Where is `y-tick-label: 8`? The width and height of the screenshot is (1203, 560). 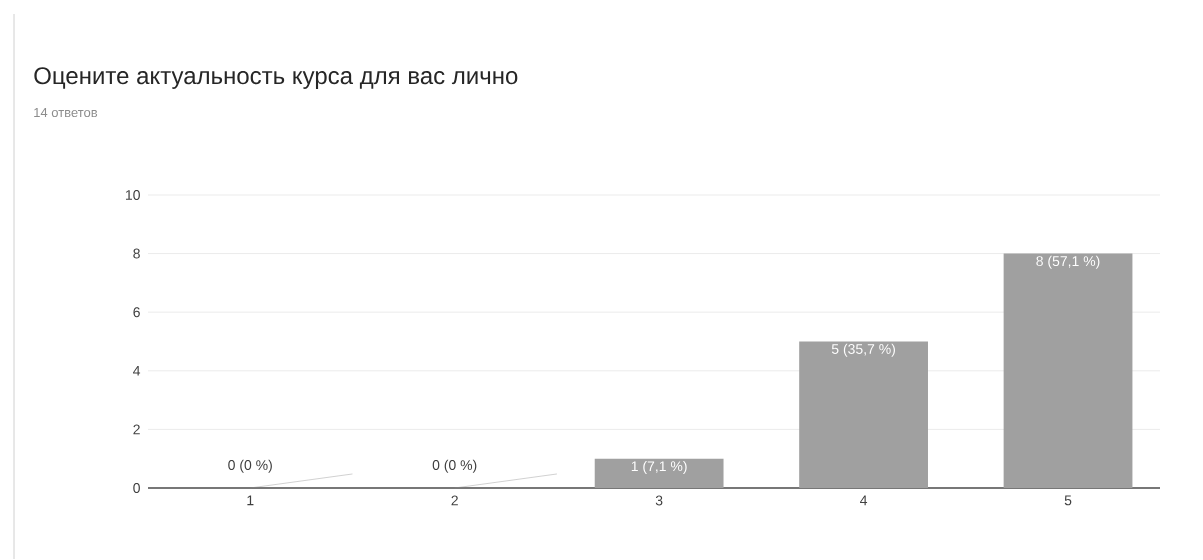
y-tick-label: 8 is located at coordinates (136, 253).